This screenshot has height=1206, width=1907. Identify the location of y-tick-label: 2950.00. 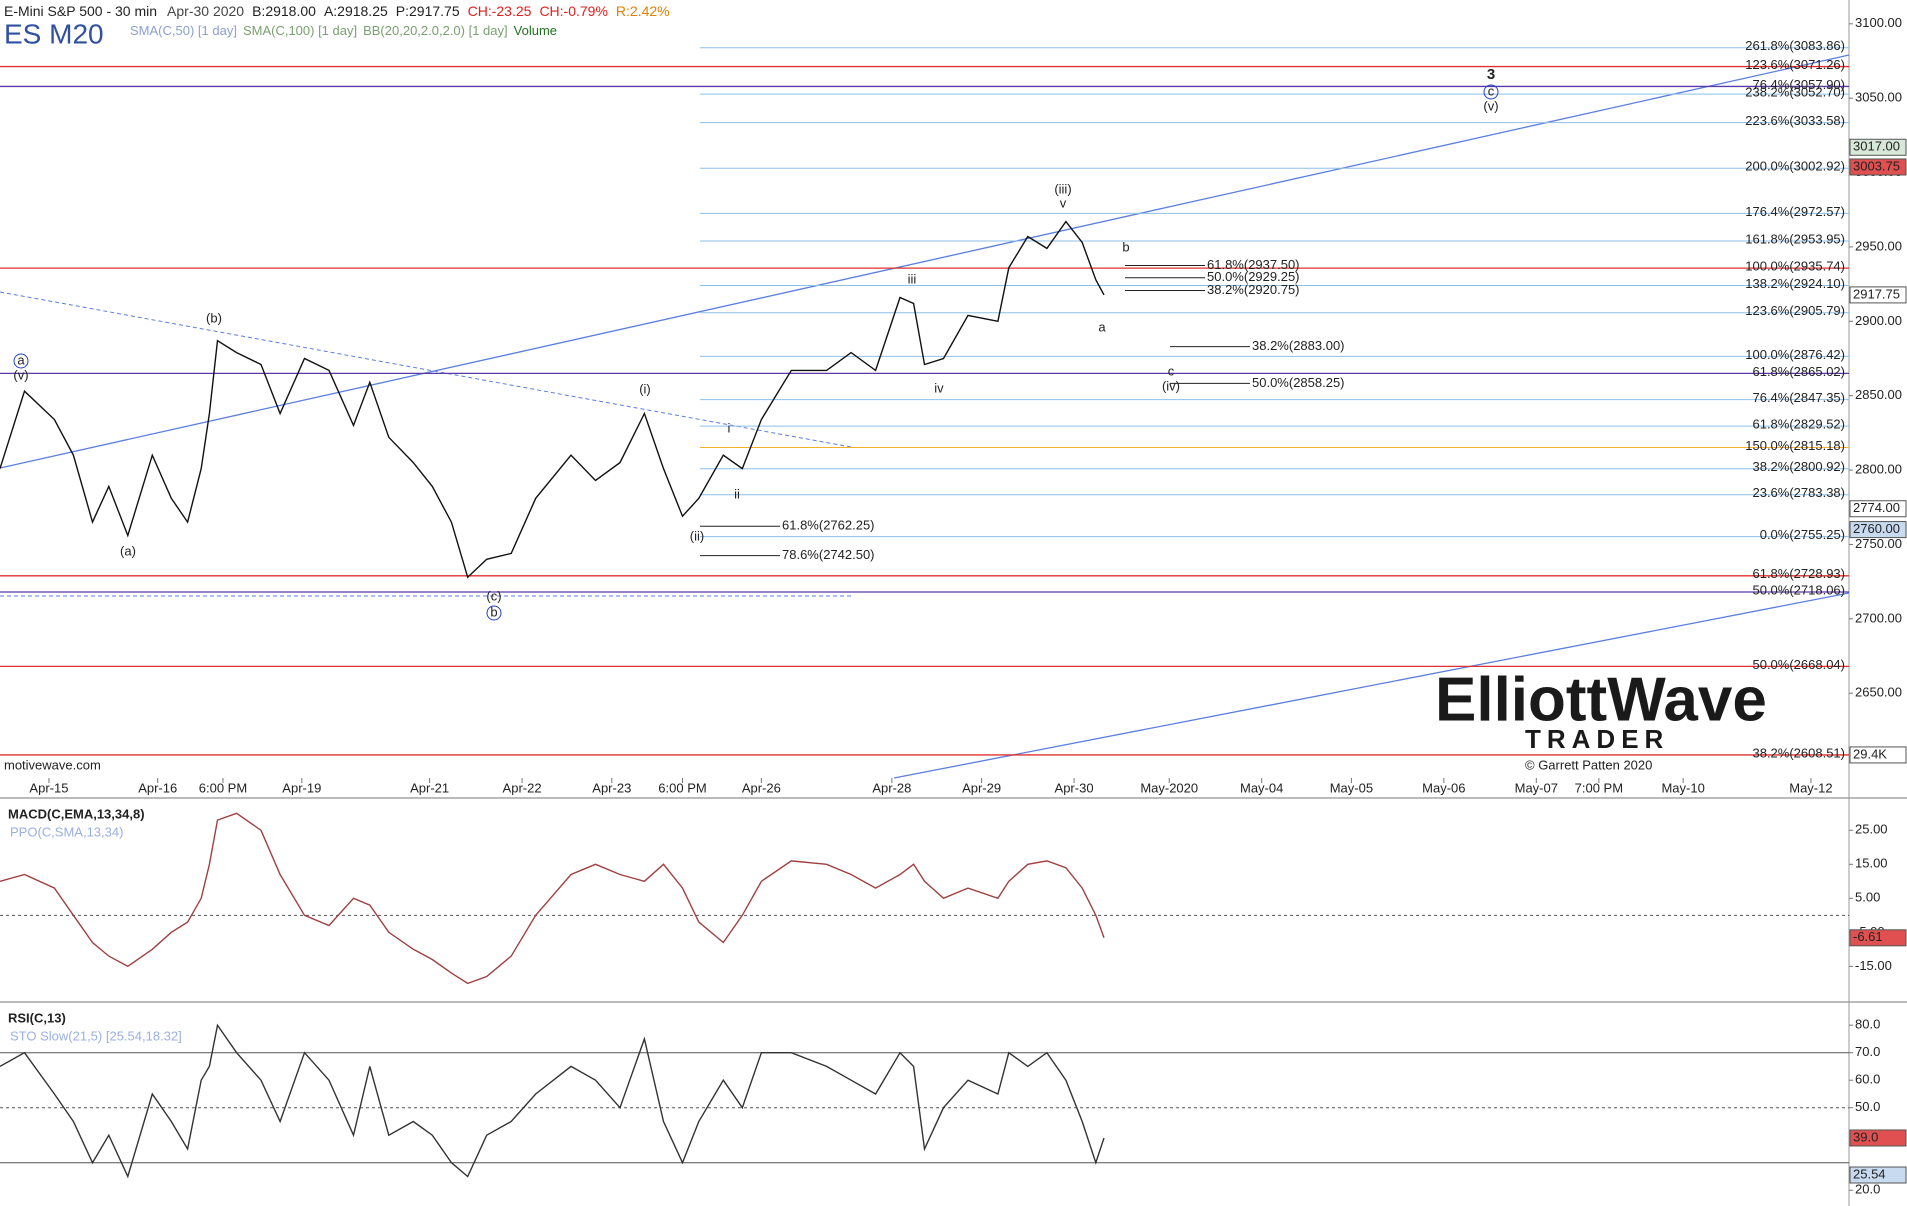
(1878, 245).